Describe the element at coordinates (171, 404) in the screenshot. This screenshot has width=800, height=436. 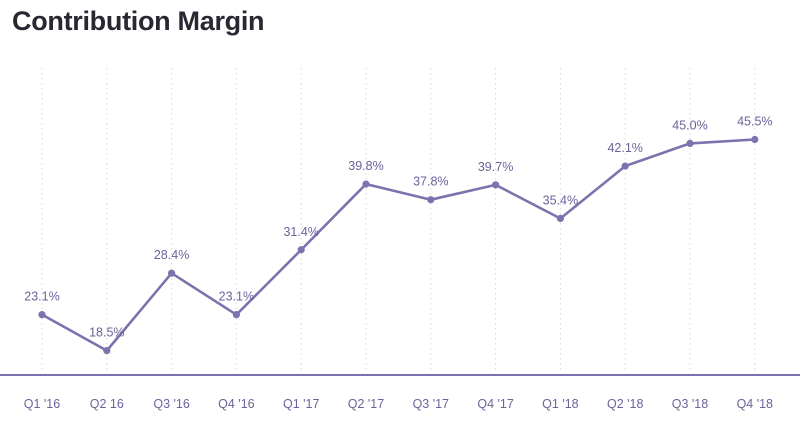
I see `x-tick-label: Q3 '16` at that location.